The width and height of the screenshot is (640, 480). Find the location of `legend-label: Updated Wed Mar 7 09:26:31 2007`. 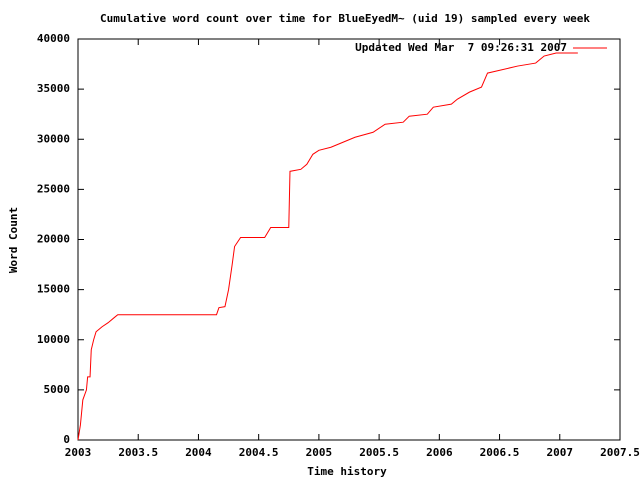

legend-label: Updated Wed Mar 7 09:26:31 2007 is located at coordinates (461, 47).